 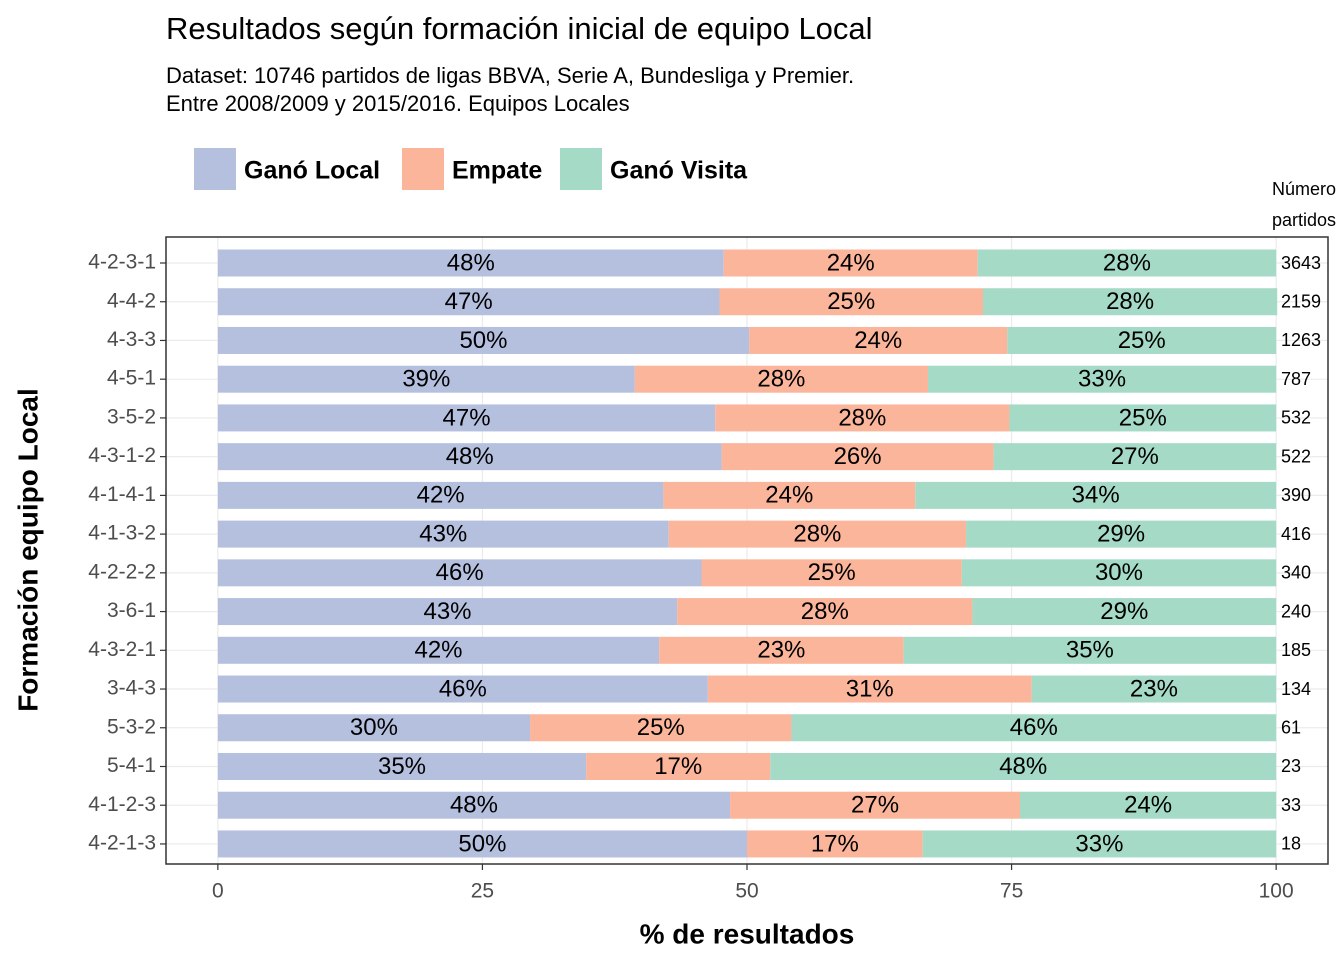 I want to click on data-label: 35%, so click(x=1090, y=650).